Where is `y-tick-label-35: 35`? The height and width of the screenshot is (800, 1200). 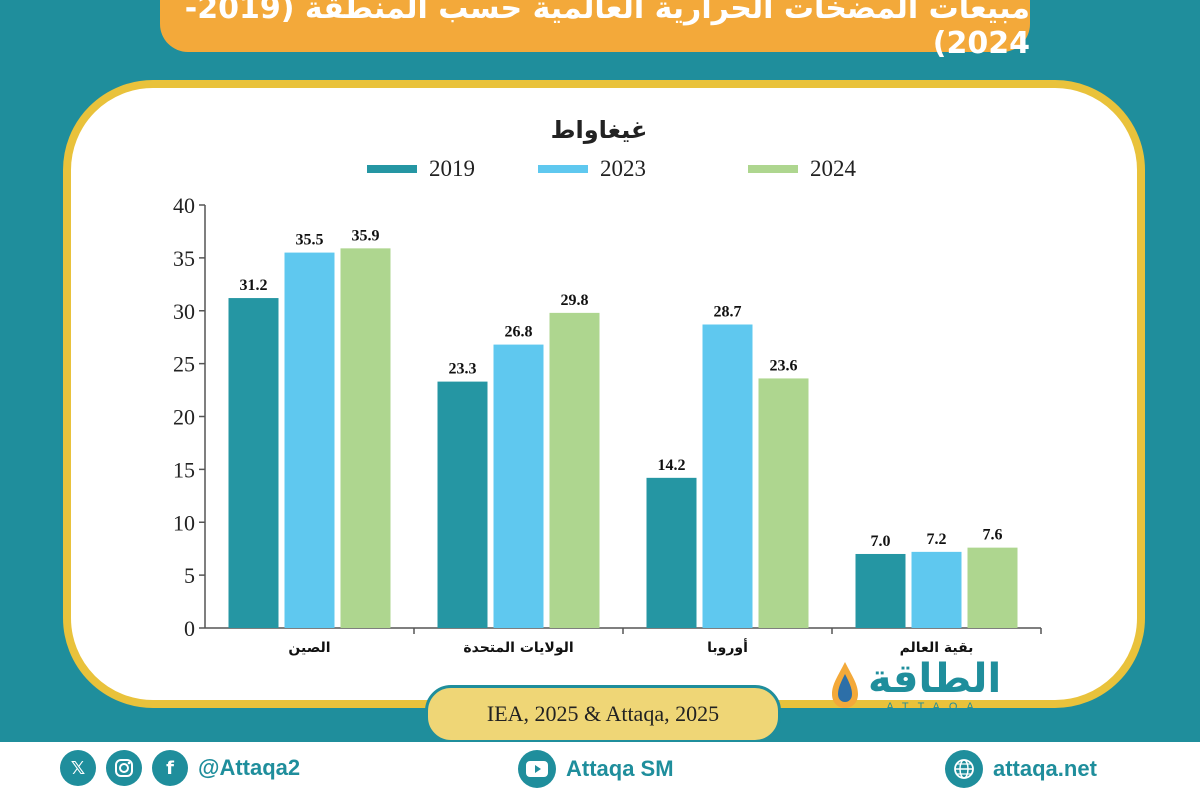
y-tick-label-35: 35 is located at coordinates (184, 258).